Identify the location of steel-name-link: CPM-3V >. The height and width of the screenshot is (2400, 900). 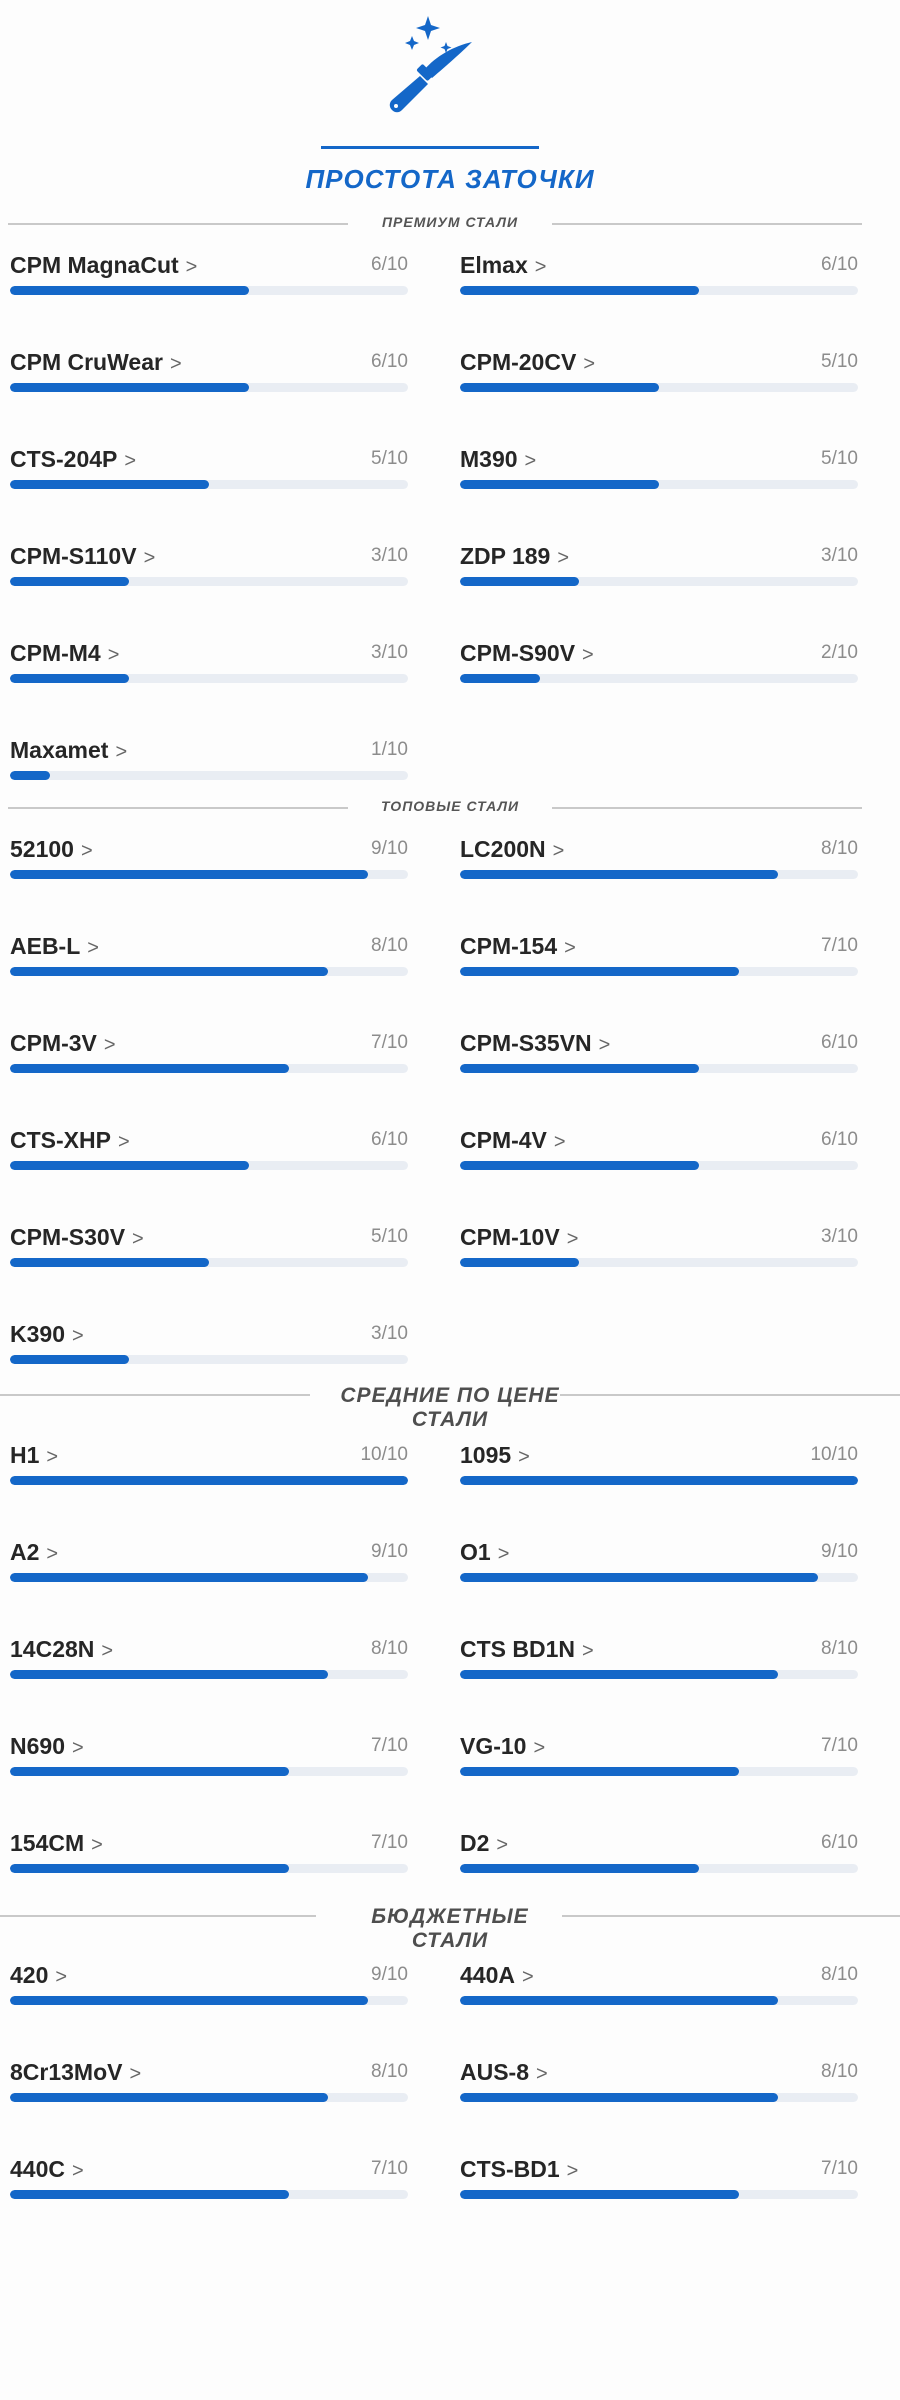
(63, 1043).